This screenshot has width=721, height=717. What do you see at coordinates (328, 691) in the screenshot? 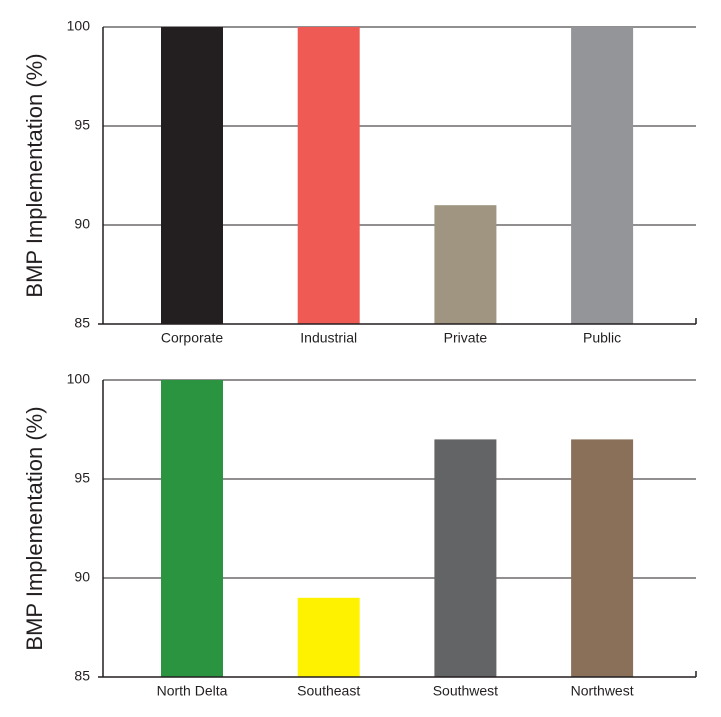
I see `x-tick-label: Southeast` at bounding box center [328, 691].